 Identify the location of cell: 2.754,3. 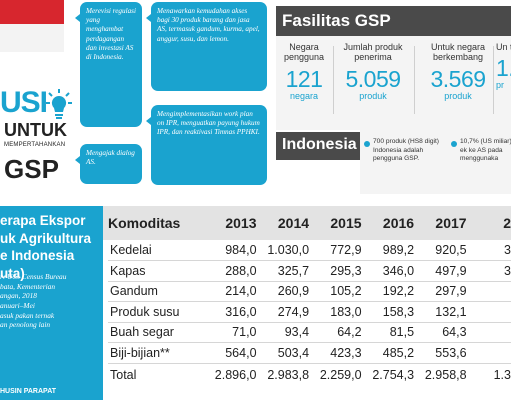
(388, 374).